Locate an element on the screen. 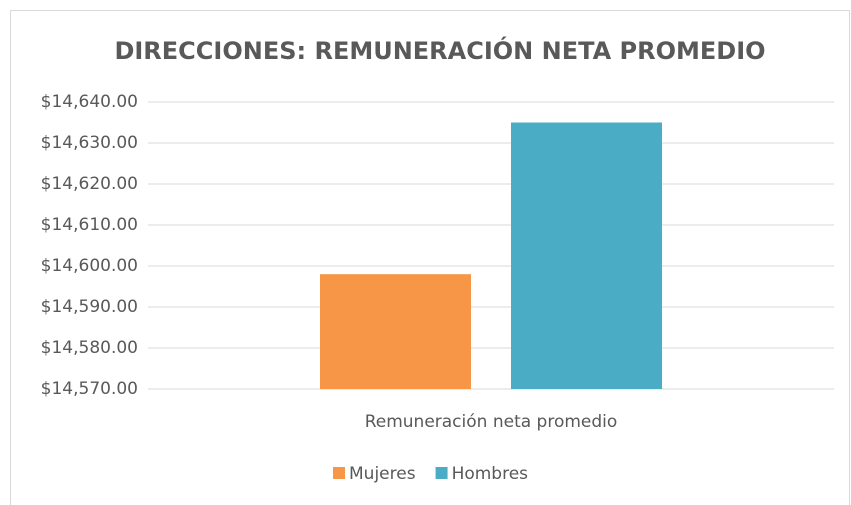 The width and height of the screenshot is (851, 505). y-tick-label: $14,580.00 is located at coordinates (89, 348).